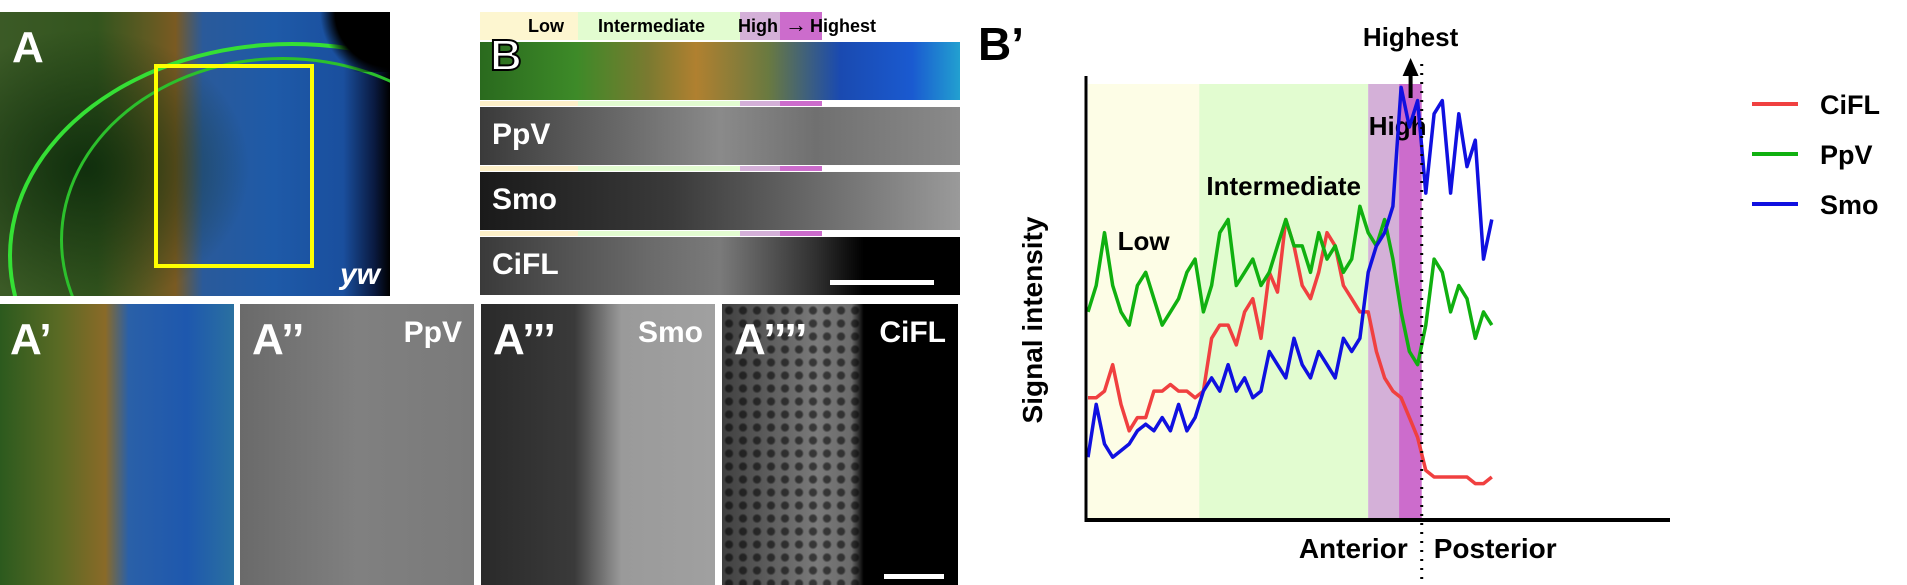  I want to click on arrow-head, so click(1410, 67).